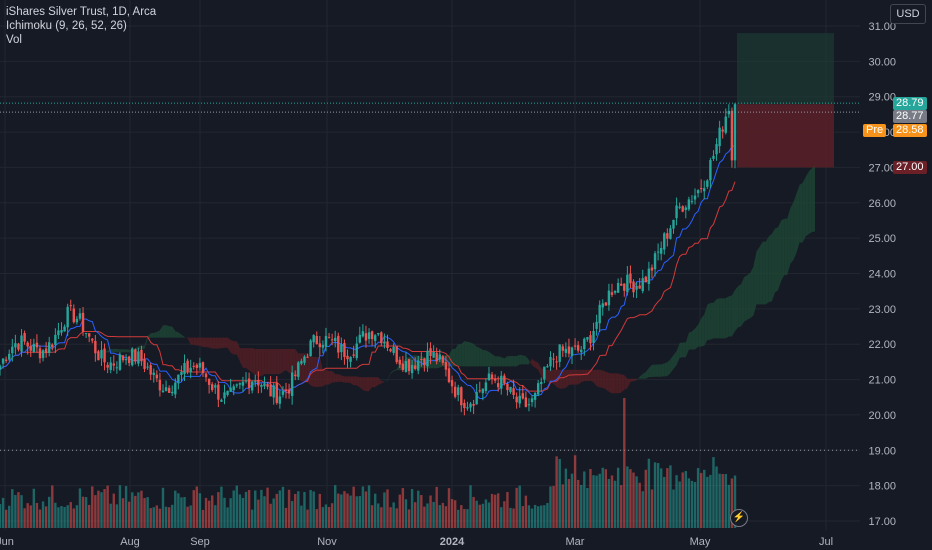 The image size is (932, 550). I want to click on target-zone, so click(785, 69).